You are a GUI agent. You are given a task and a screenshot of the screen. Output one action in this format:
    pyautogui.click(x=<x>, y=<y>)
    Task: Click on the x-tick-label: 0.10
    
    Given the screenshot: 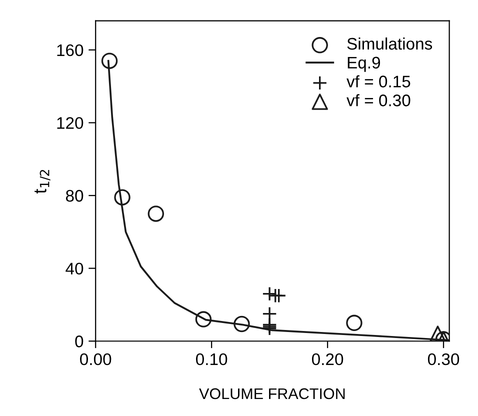 What is the action you would take?
    pyautogui.click(x=212, y=359)
    